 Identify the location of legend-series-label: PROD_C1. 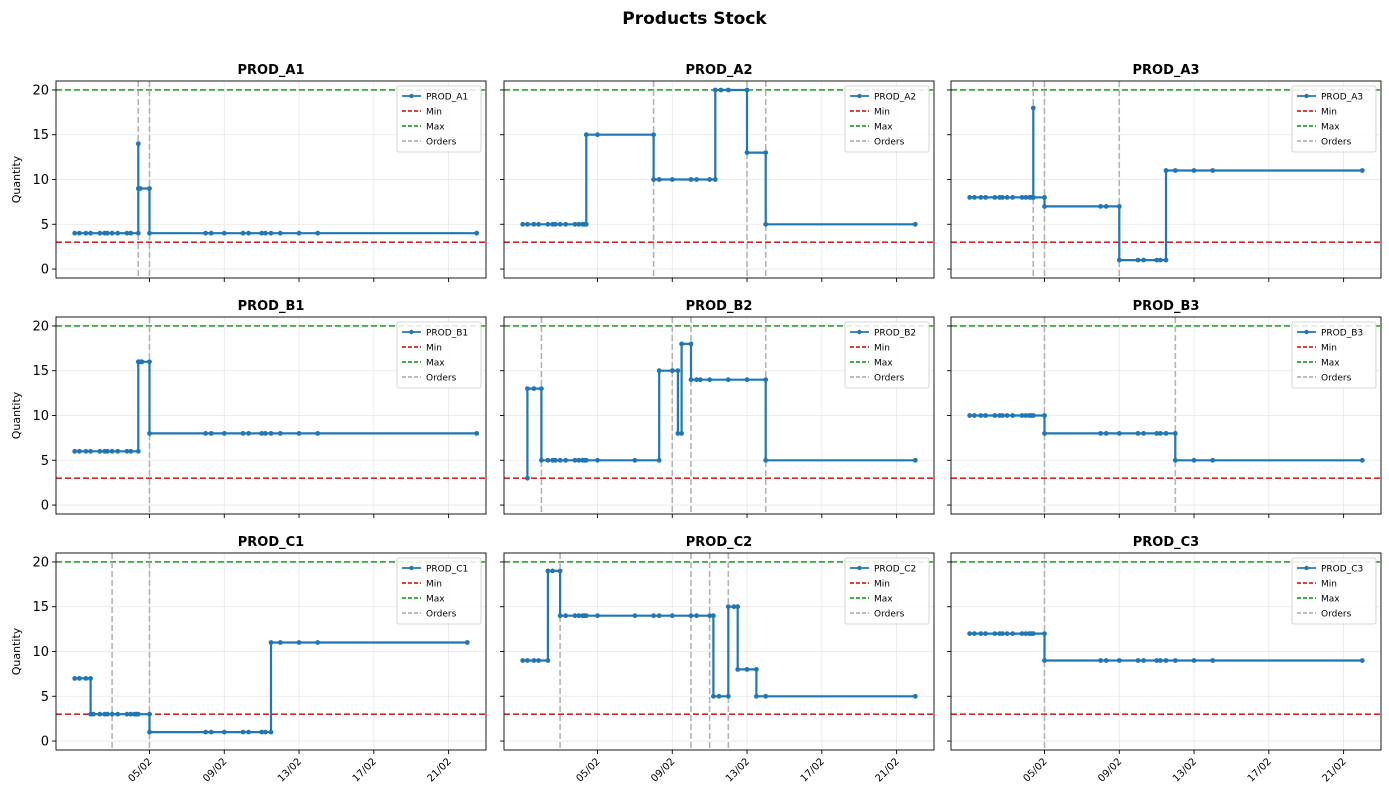
(447, 570).